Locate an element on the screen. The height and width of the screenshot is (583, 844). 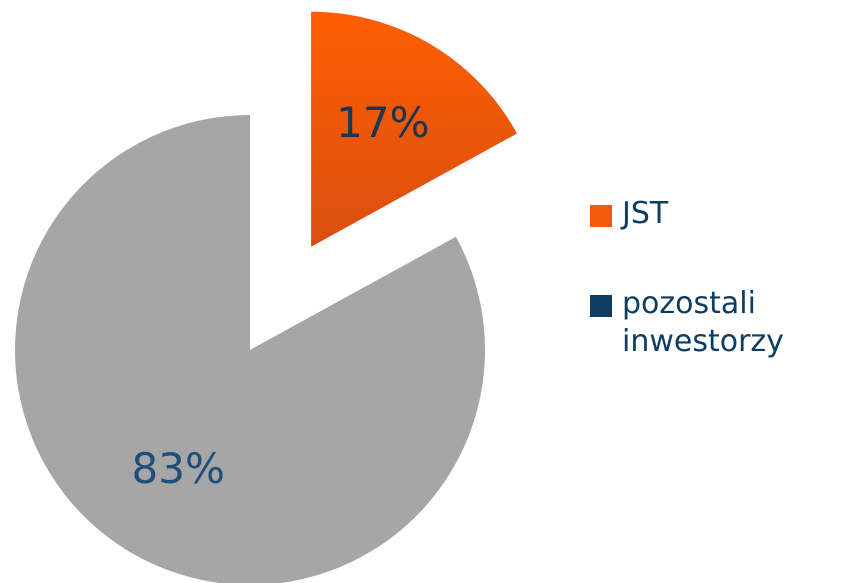
pie-slice is located at coordinates (414, 129).